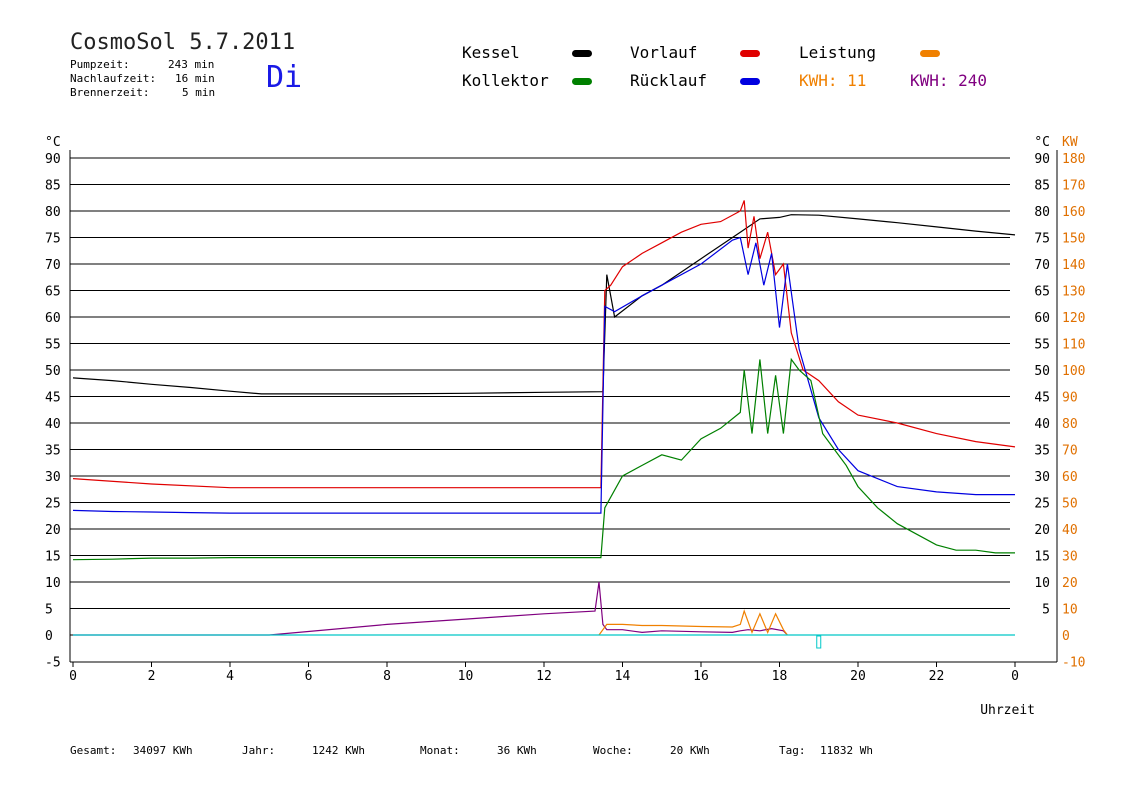  Describe the element at coordinates (1042, 530) in the screenshot. I see `y-tick-right-c: 20` at that location.